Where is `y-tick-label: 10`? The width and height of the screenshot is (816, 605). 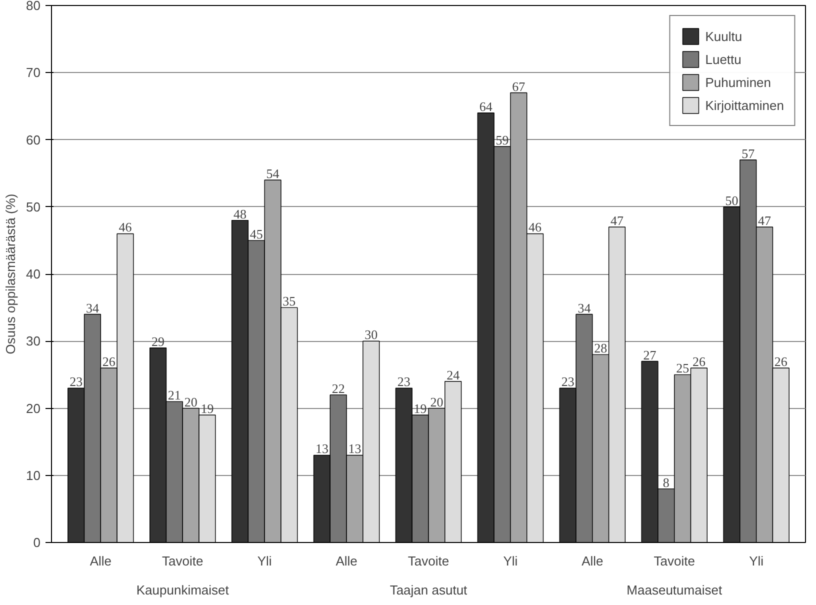 y-tick-label: 10 is located at coordinates (33, 475).